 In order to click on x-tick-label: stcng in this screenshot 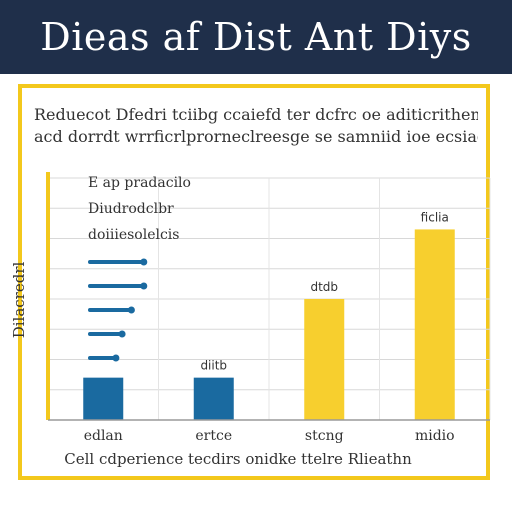, I will do `click(324, 436)`.